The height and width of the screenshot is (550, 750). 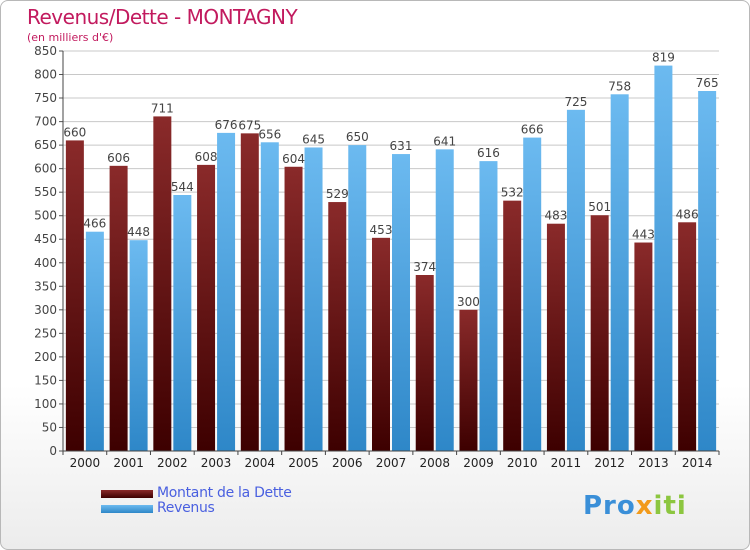 I want to click on data-label-dette: 501, so click(x=599, y=207).